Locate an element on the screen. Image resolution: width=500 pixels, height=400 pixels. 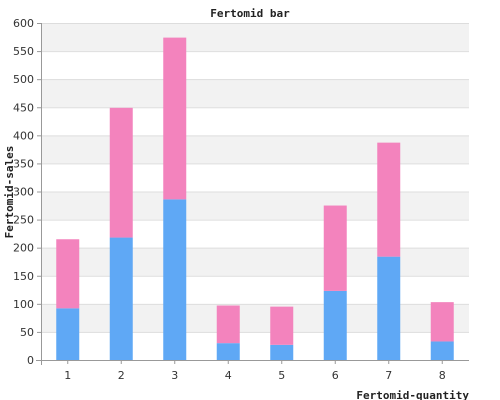
y-tick-label: 100 is located at coordinates (23, 304).